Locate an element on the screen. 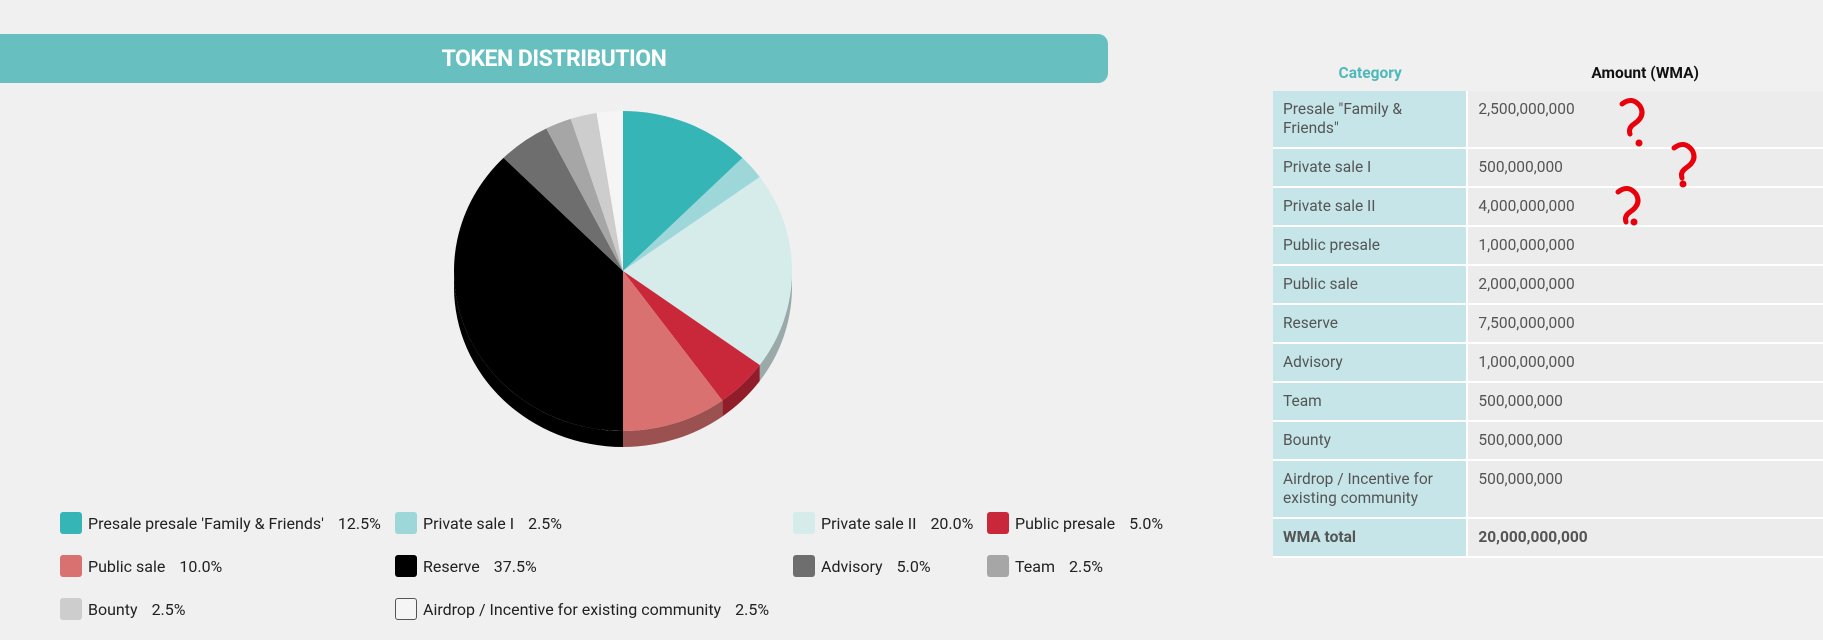 The image size is (1823, 640). legend-value: 12.5% is located at coordinates (359, 523).